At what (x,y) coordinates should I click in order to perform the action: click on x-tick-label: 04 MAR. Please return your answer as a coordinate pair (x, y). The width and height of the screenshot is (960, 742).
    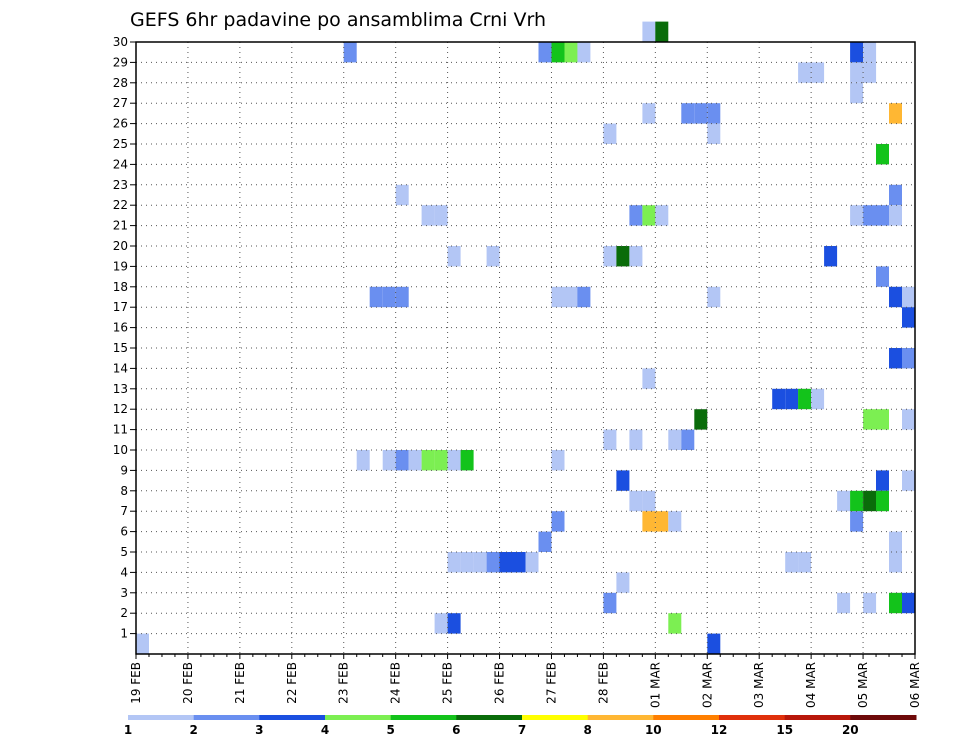
    Looking at the image, I should click on (811, 685).